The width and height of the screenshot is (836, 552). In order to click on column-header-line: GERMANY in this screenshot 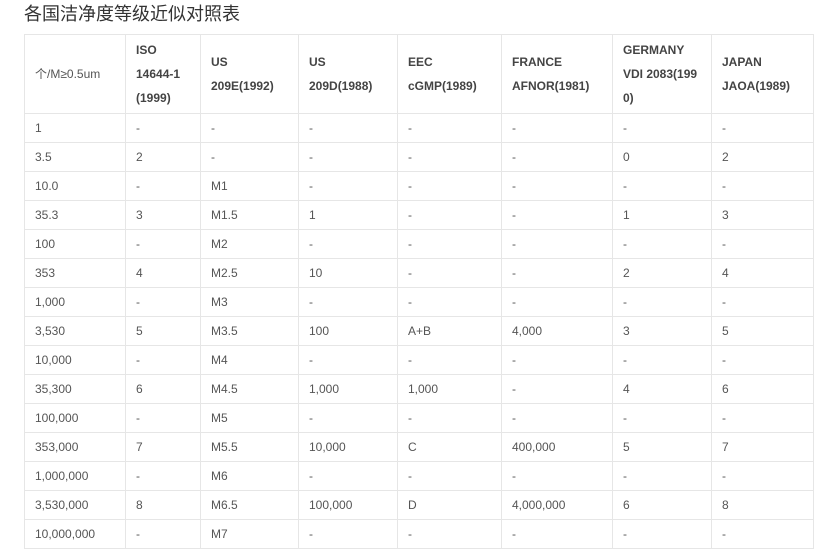, I will do `click(654, 50)`.